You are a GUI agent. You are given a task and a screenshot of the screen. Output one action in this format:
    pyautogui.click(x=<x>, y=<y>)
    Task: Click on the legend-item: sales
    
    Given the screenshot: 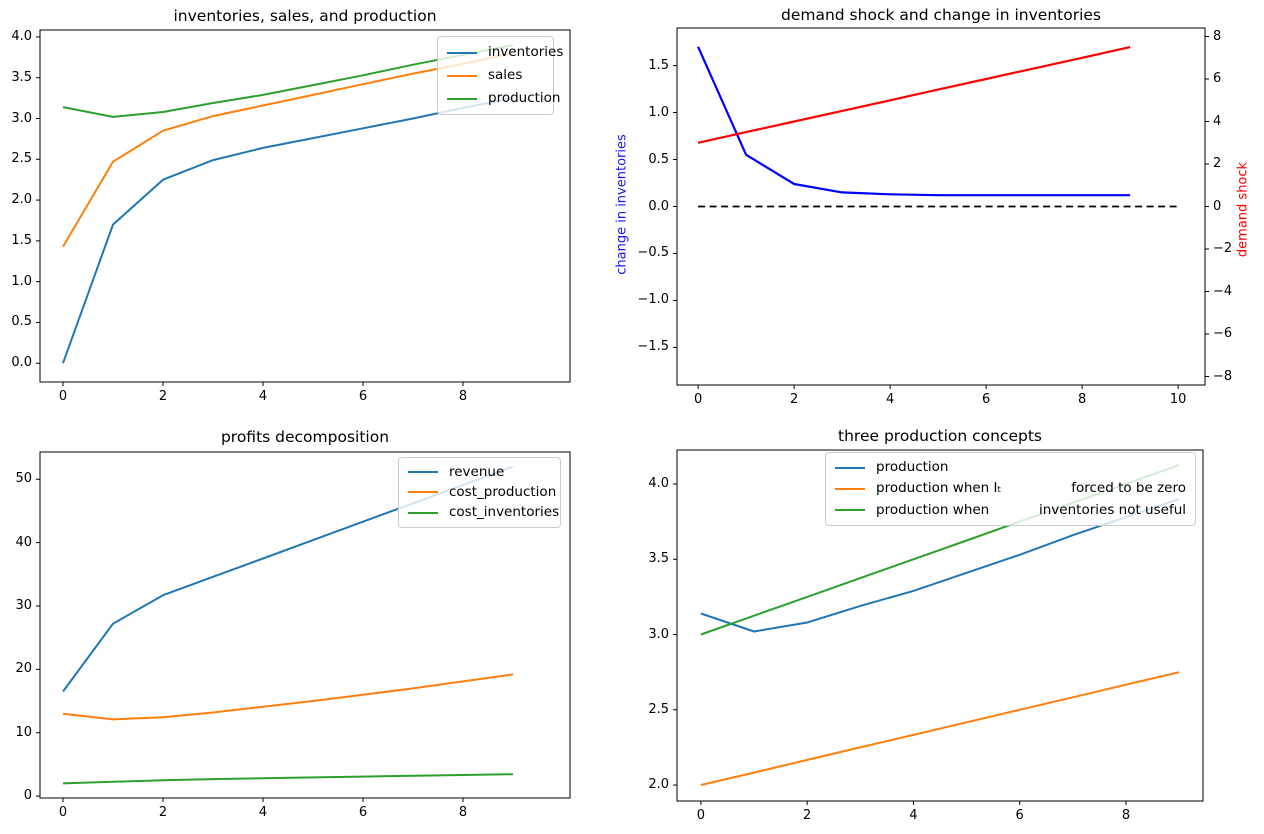 What is the action you would take?
    pyautogui.click(x=495, y=75)
    